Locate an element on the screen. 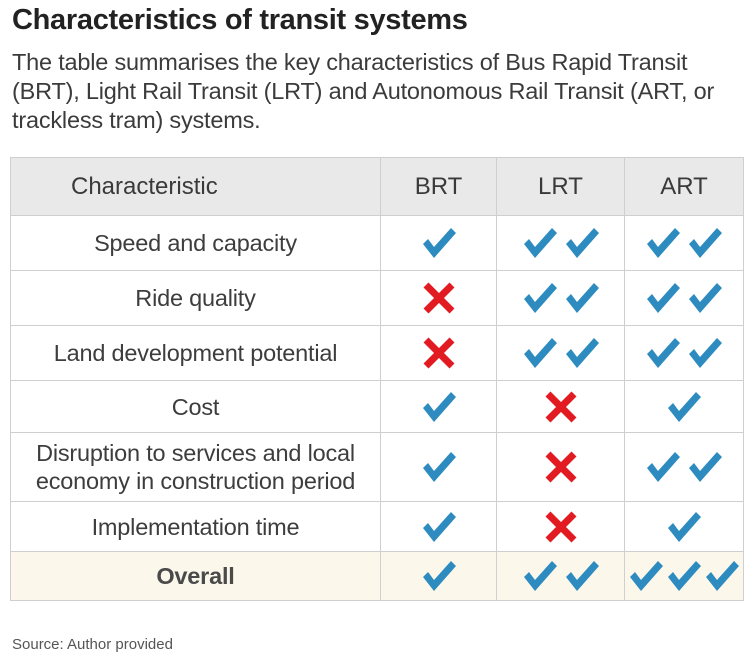  column-header-label: LRT is located at coordinates (560, 186).